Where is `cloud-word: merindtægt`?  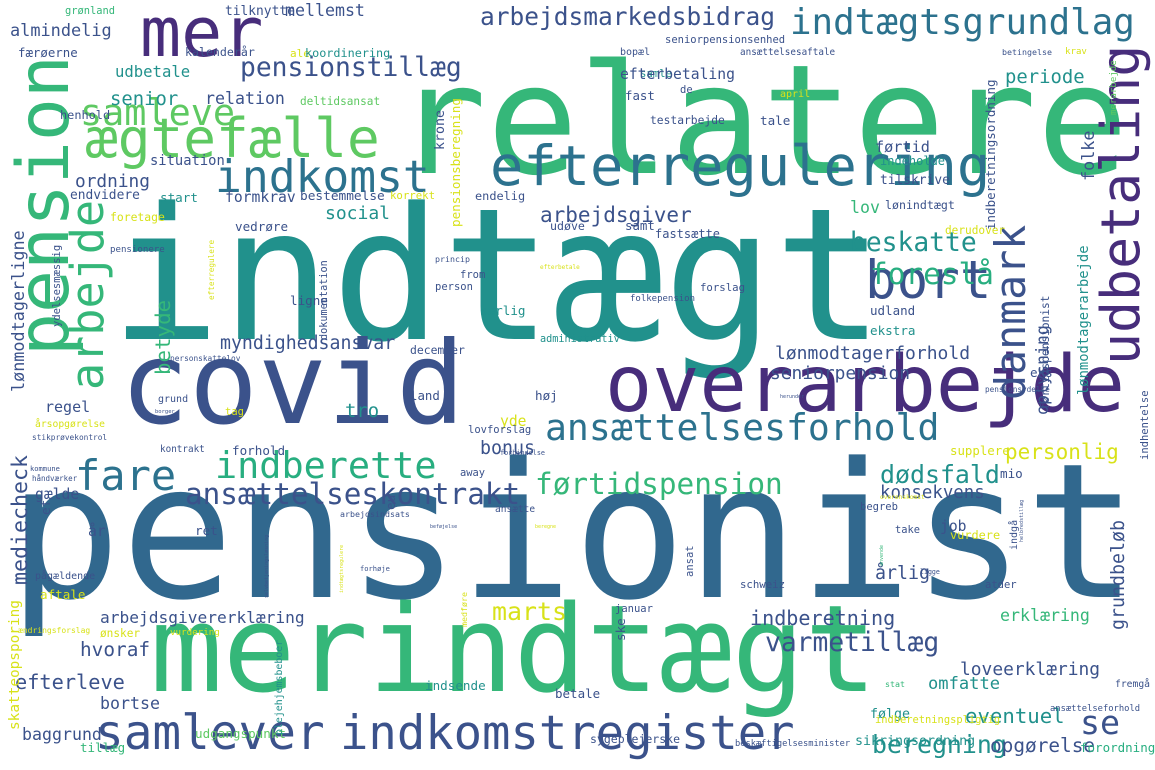 cloud-word: merindtægt is located at coordinates (514, 650).